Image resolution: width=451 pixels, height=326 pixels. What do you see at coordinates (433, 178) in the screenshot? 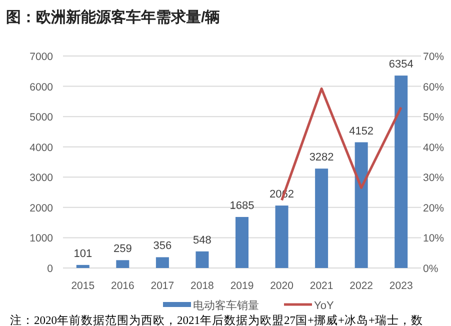
I see `y2-tick-label: 30%` at bounding box center [433, 178].